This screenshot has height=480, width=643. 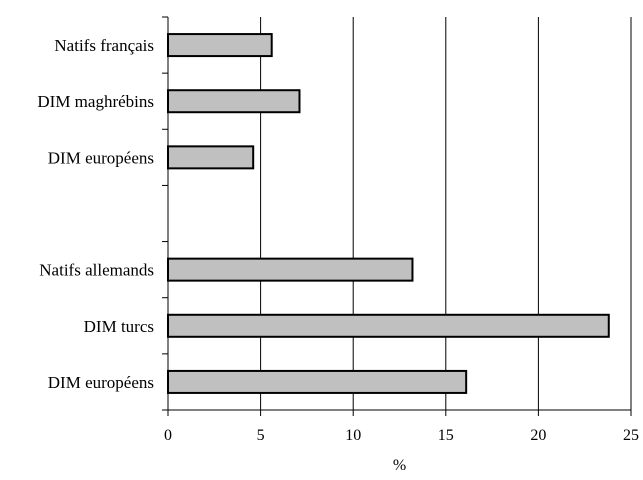 I want to click on x-tick-label: 25, so click(x=631, y=435).